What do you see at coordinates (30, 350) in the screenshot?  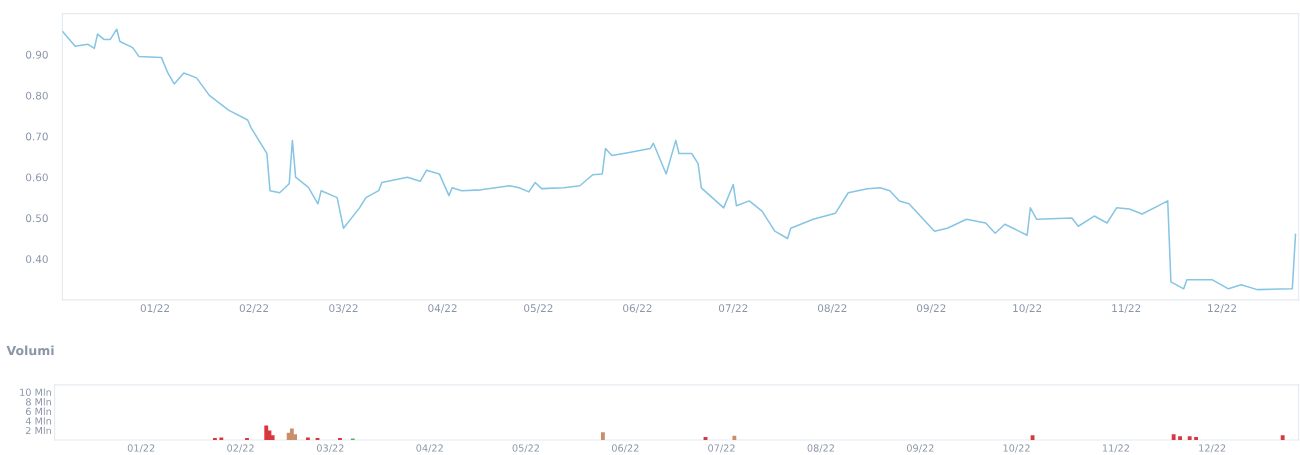 I see `chart-title: Volumi` at bounding box center [30, 350].